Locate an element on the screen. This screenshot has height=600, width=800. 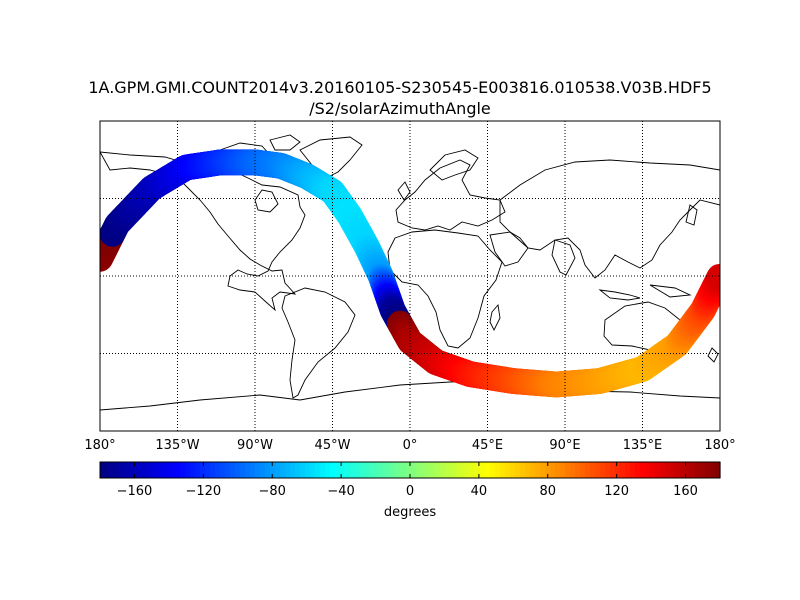
longitude-labels: 180° 135°W 90°W 45°W 0° 45°E 90°E 135°E 180° is located at coordinates (409, 445).